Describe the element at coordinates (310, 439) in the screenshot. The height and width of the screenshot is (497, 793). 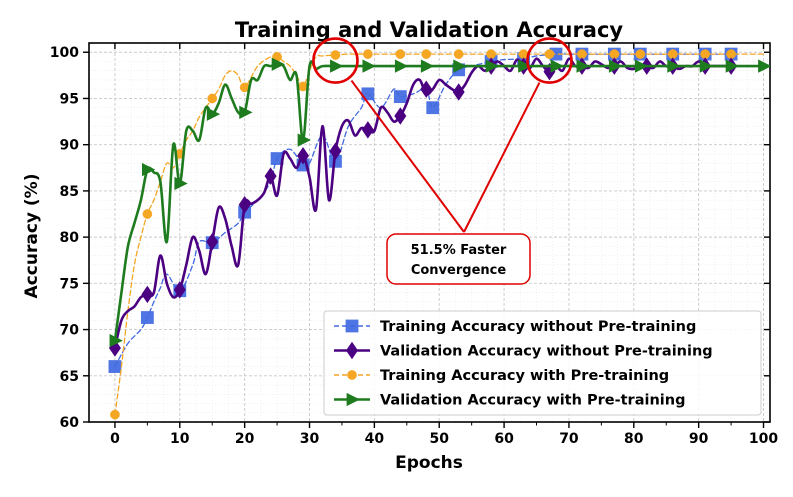
I see `x-tick-label: 30` at that location.